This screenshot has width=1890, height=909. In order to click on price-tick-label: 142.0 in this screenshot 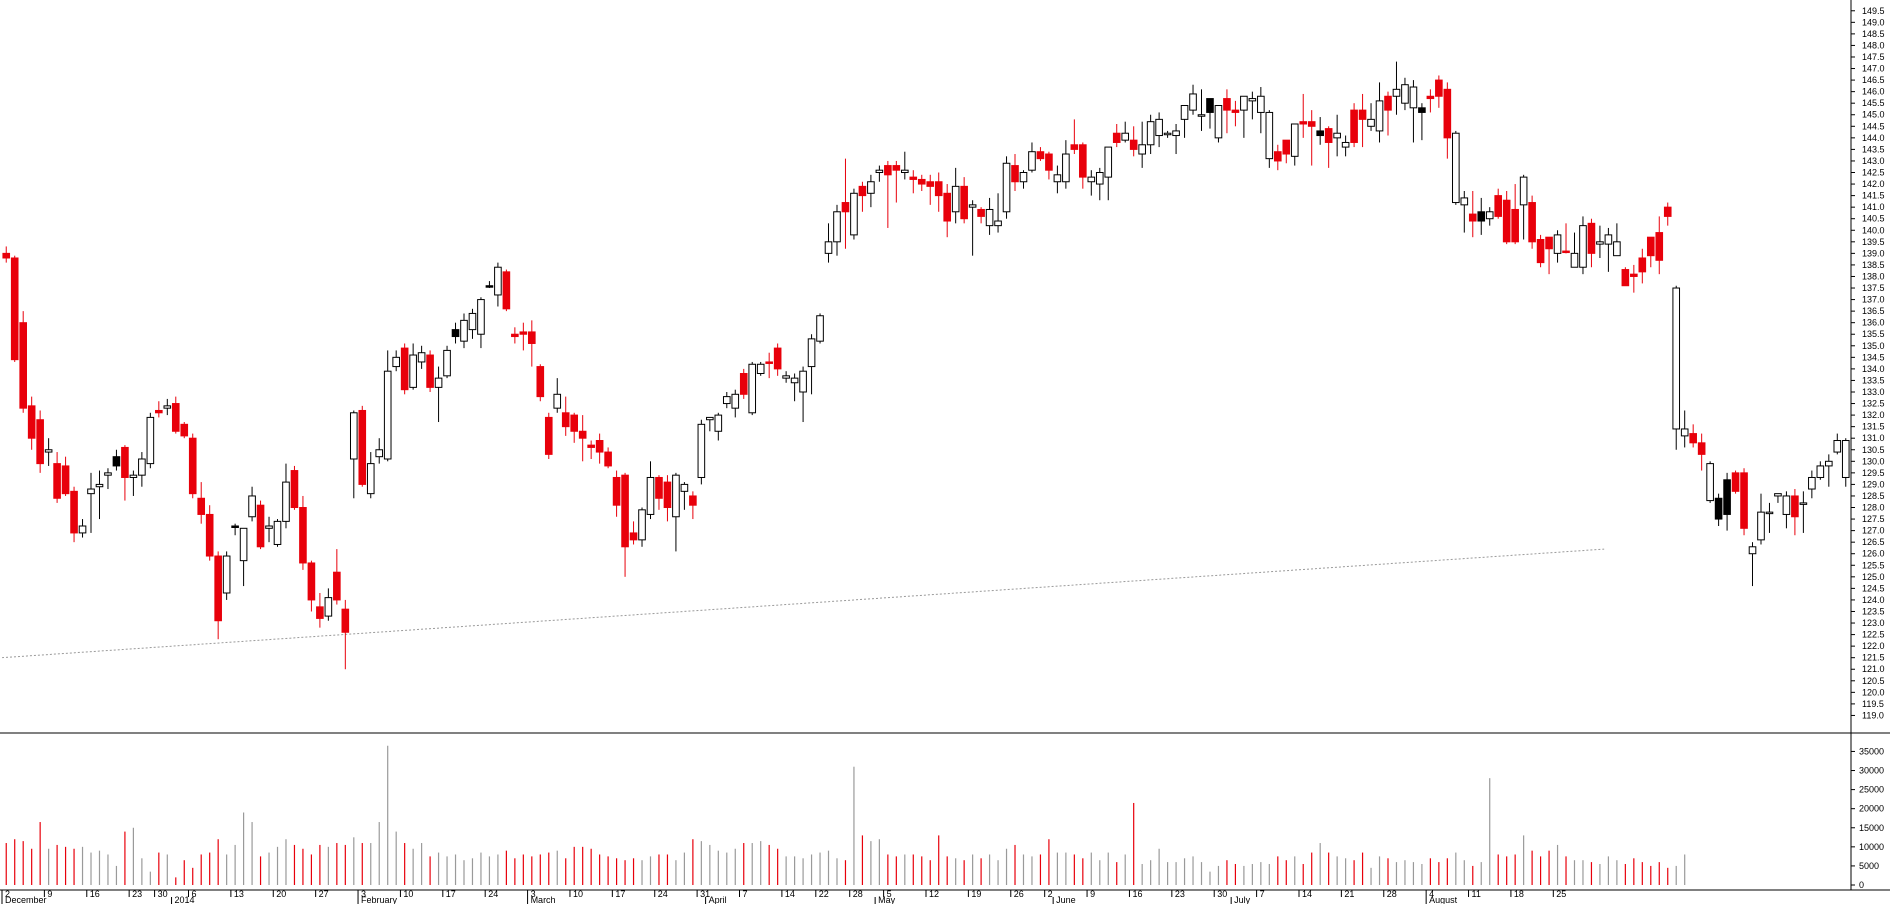, I will do `click(1873, 184)`.